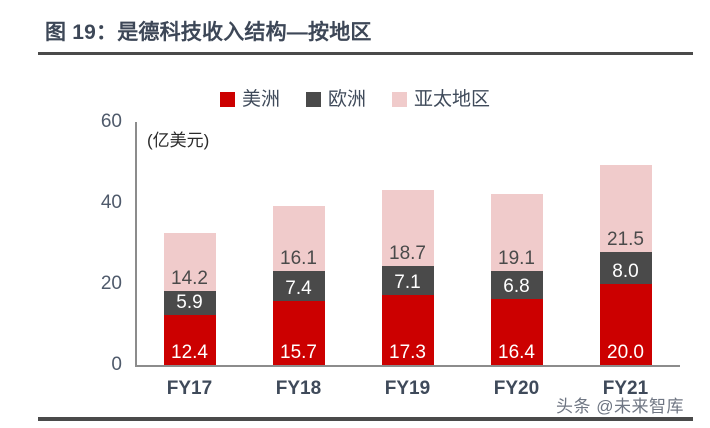 This screenshot has width=710, height=428. What do you see at coordinates (298, 289) in the screenshot?
I see `bar-value-label: 7.4` at bounding box center [298, 289].